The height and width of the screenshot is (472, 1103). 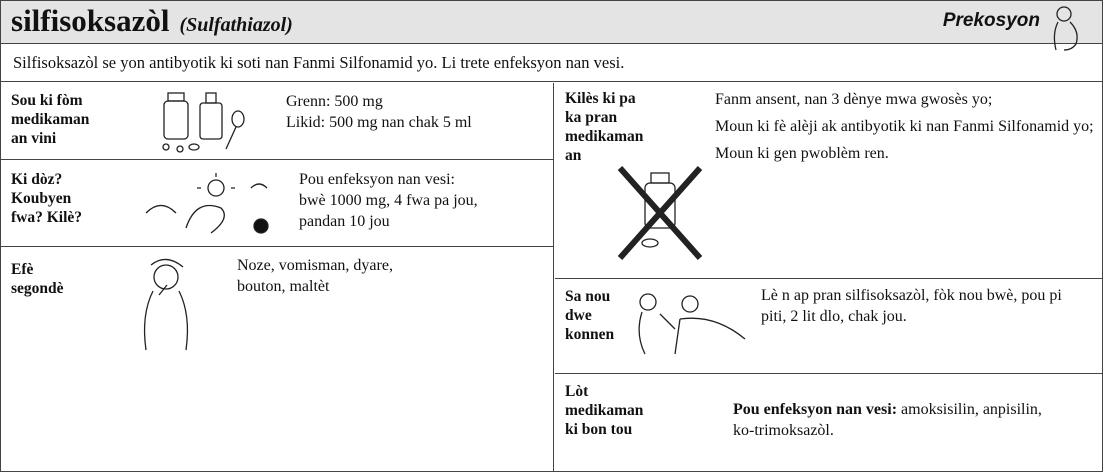 What do you see at coordinates (577, 391) in the screenshot?
I see `label: Lòt` at bounding box center [577, 391].